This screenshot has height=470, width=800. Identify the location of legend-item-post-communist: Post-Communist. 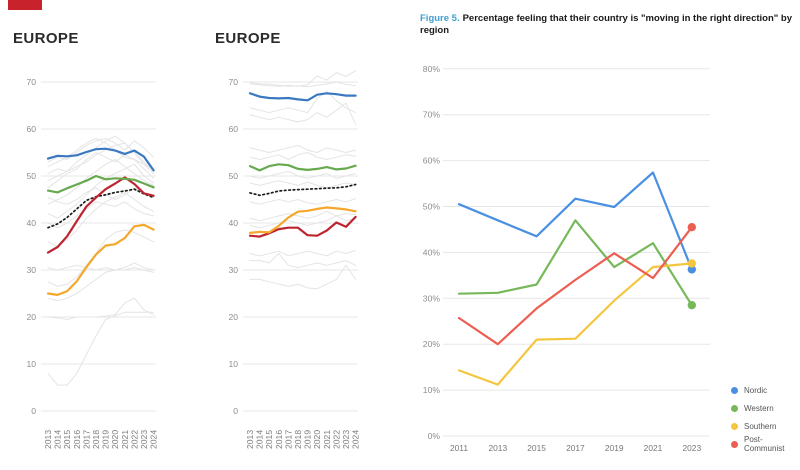
(765, 444).